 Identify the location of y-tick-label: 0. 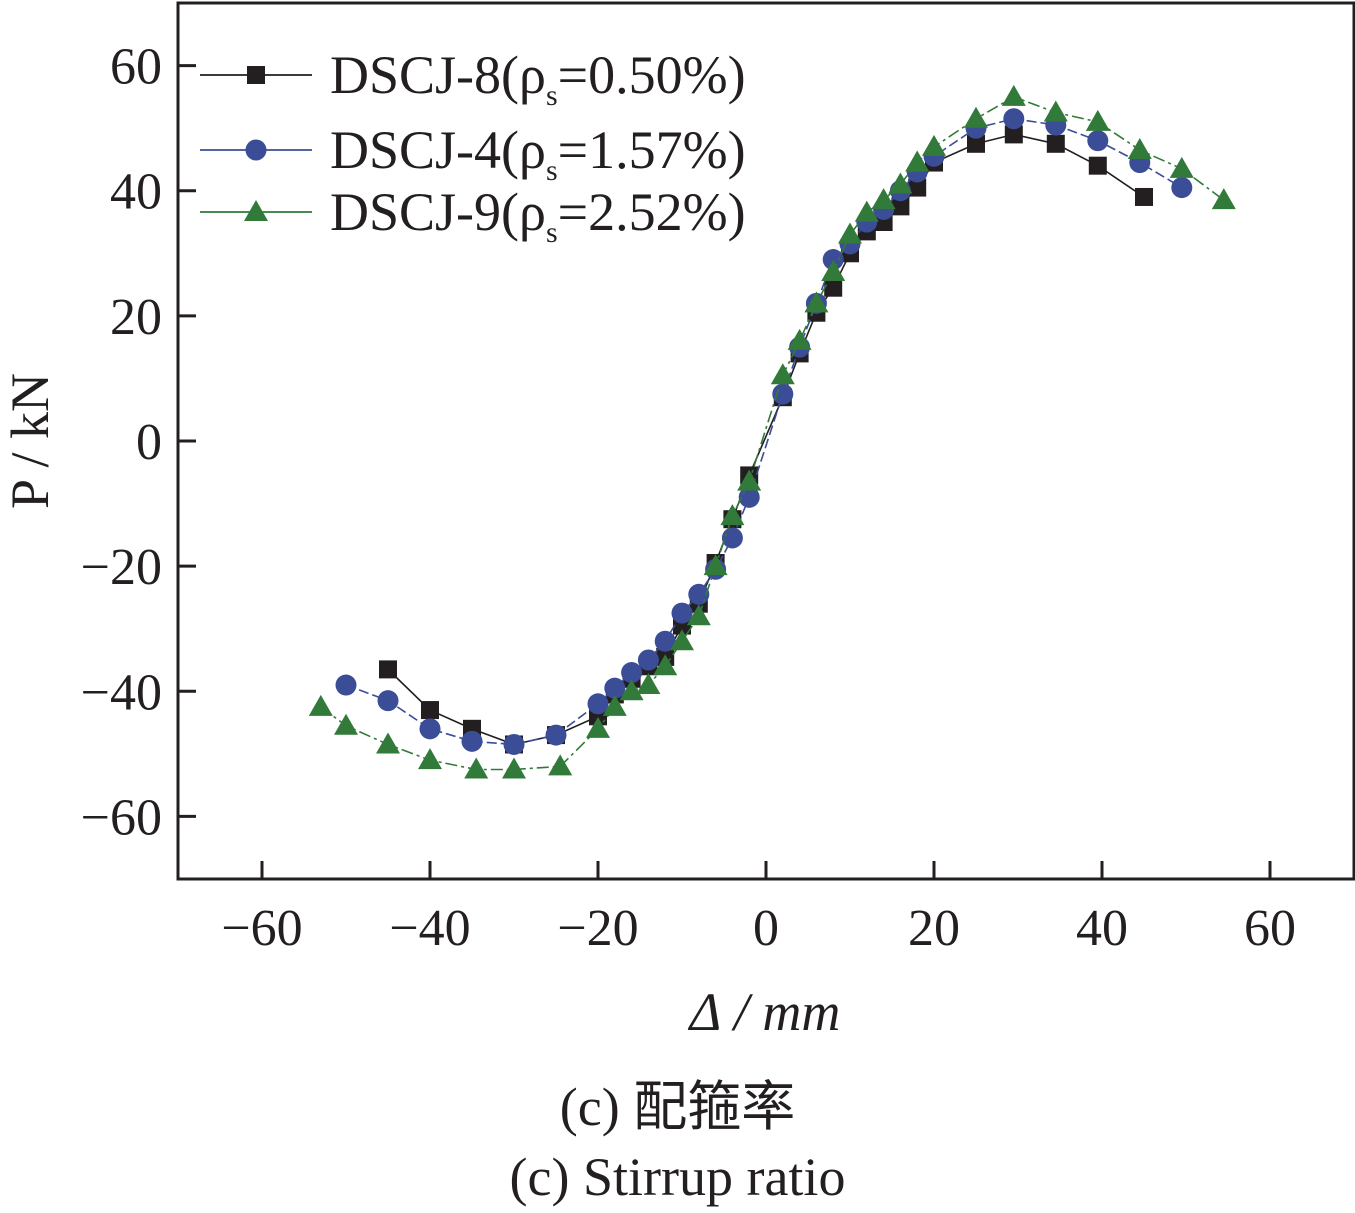
(149, 442).